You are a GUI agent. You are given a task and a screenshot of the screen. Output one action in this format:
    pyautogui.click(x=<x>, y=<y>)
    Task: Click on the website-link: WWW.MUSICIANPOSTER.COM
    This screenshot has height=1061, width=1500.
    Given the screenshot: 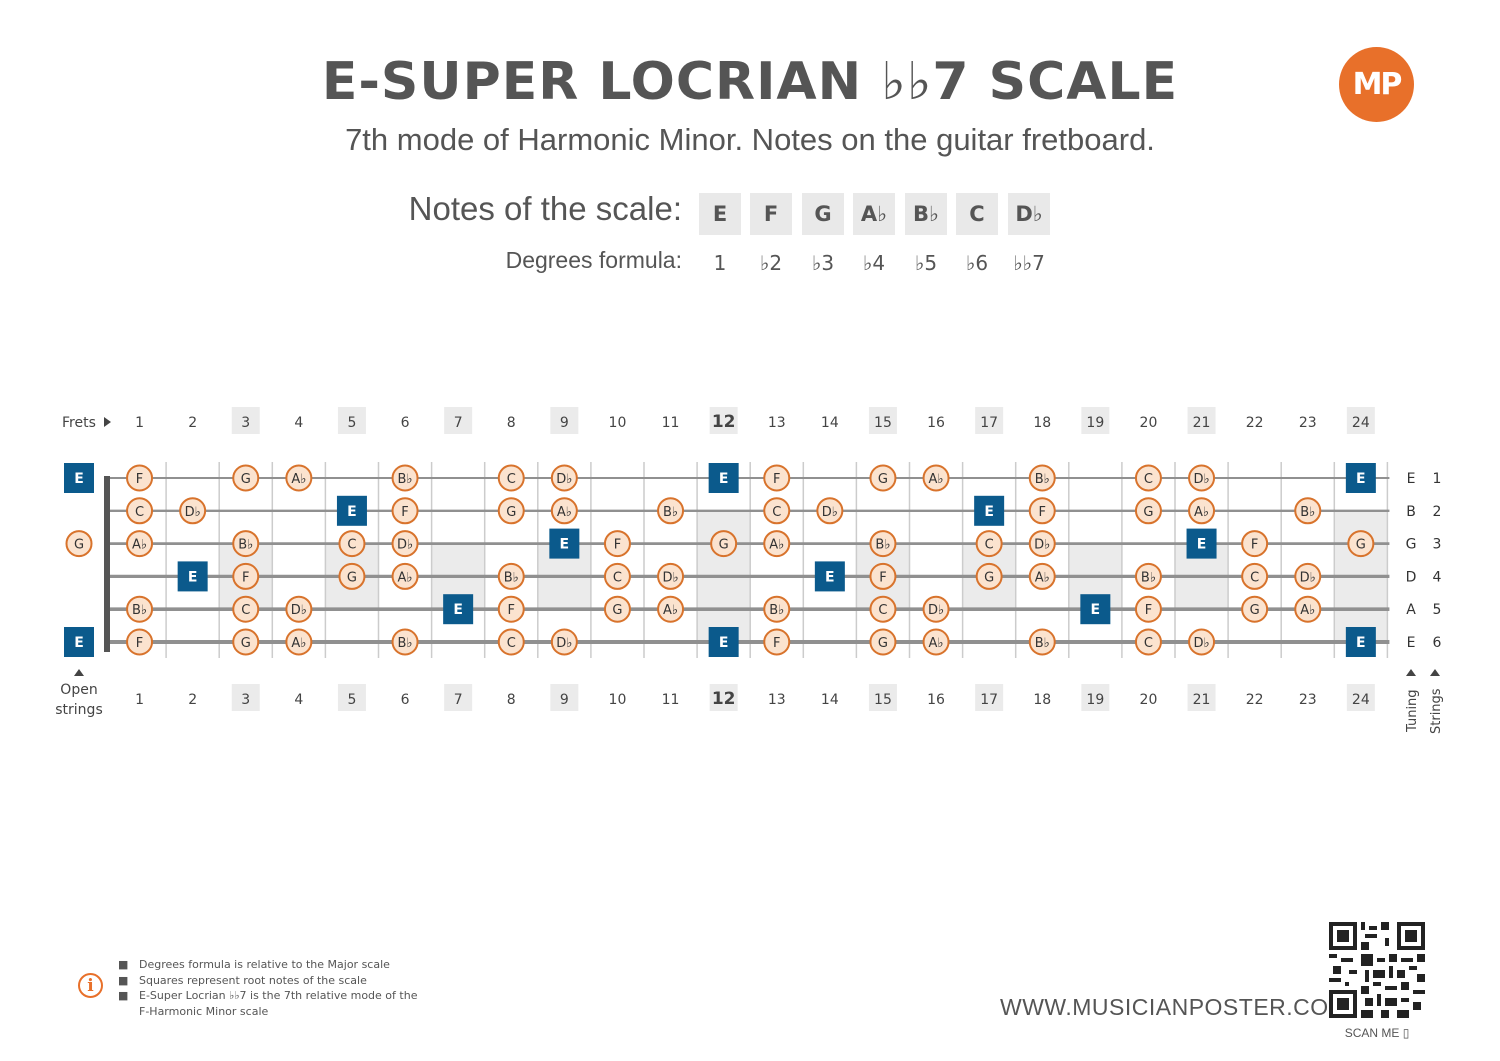 What is the action you would take?
    pyautogui.click(x=1174, y=1007)
    